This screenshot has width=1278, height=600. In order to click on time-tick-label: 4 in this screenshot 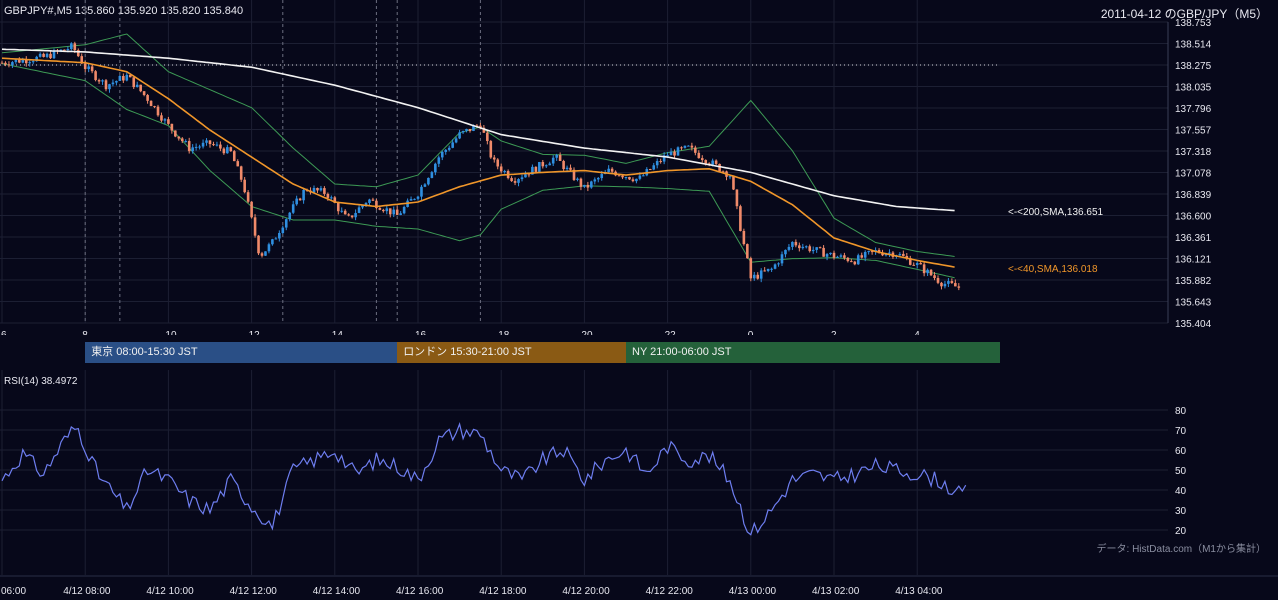, I will do `click(917, 332)`.